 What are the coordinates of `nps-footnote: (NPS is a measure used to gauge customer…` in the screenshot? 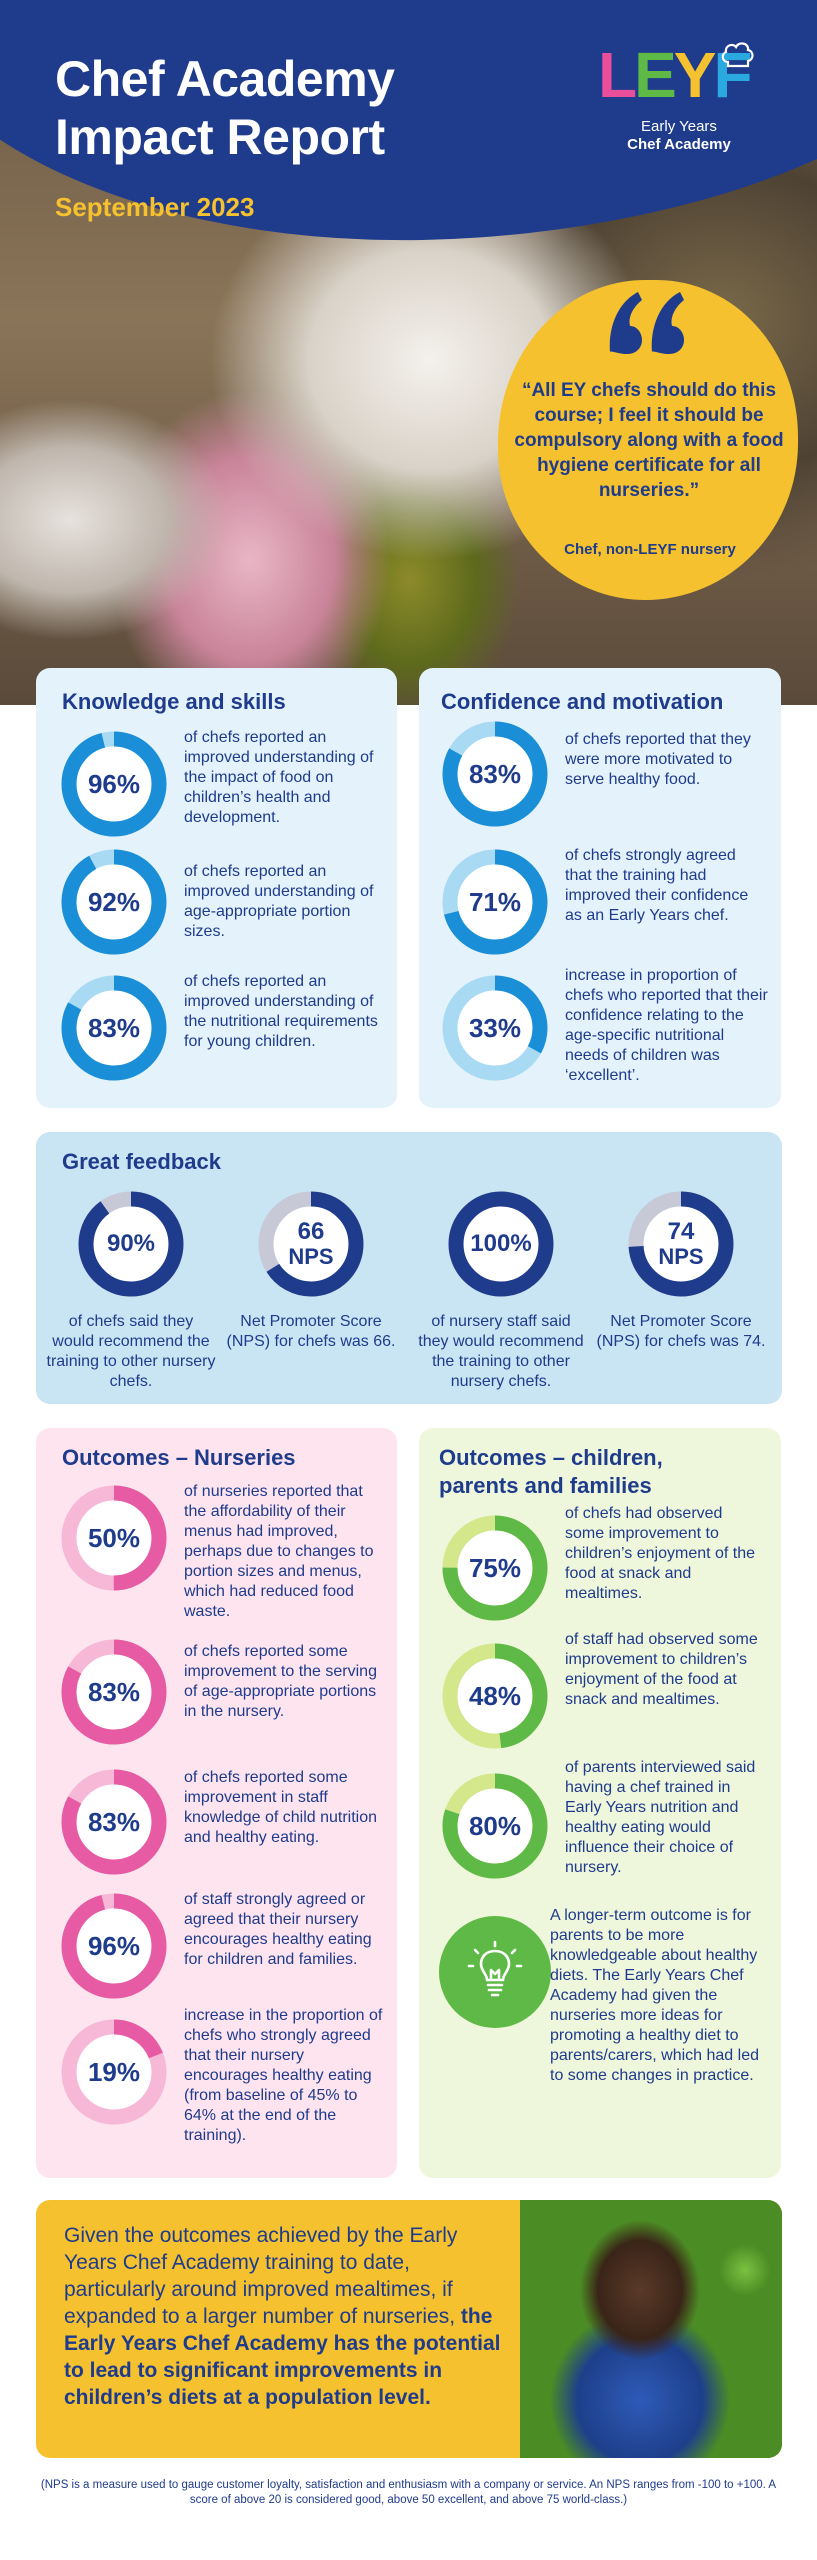 It's located at (408, 2492).